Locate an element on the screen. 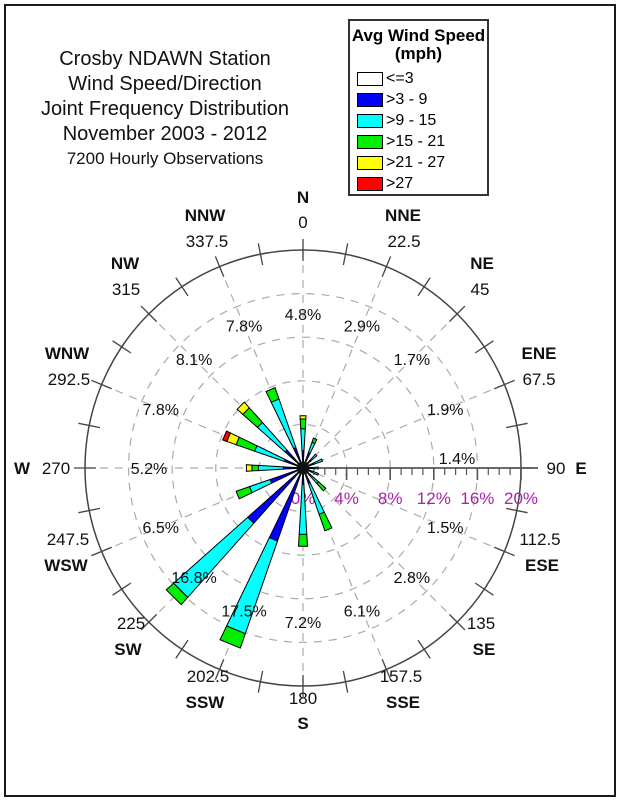  direction-degrees-label: 112.5 is located at coordinates (539, 539).